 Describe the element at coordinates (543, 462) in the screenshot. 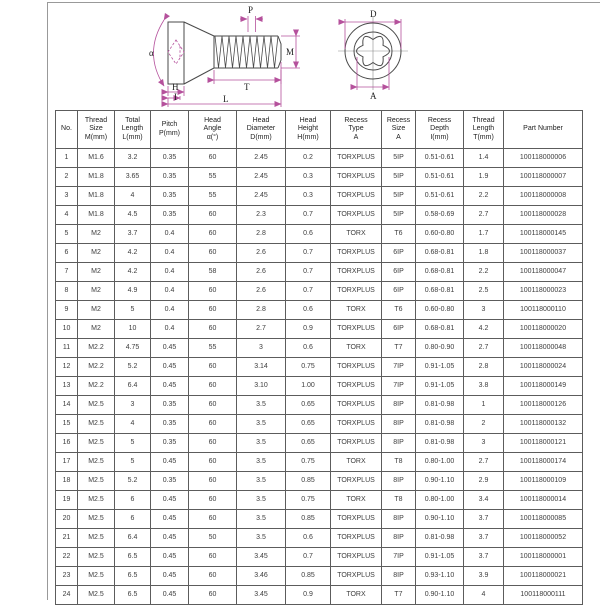

I see `table-cell: 100118000174` at that location.